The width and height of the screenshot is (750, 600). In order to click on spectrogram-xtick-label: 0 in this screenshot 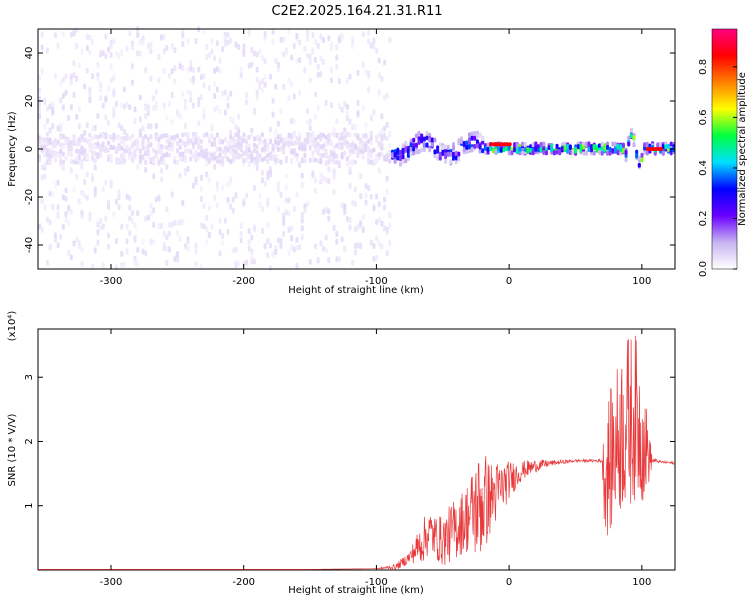, I will do `click(509, 281)`.